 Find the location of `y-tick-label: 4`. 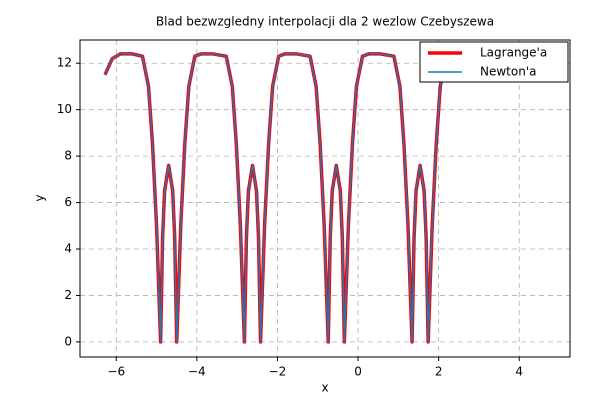

y-tick-label: 4 is located at coordinates (68, 249).